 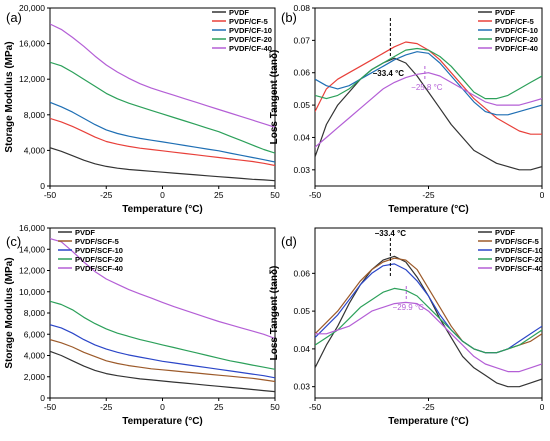 I want to click on y-tick-label: 0.08, so click(x=301, y=8).